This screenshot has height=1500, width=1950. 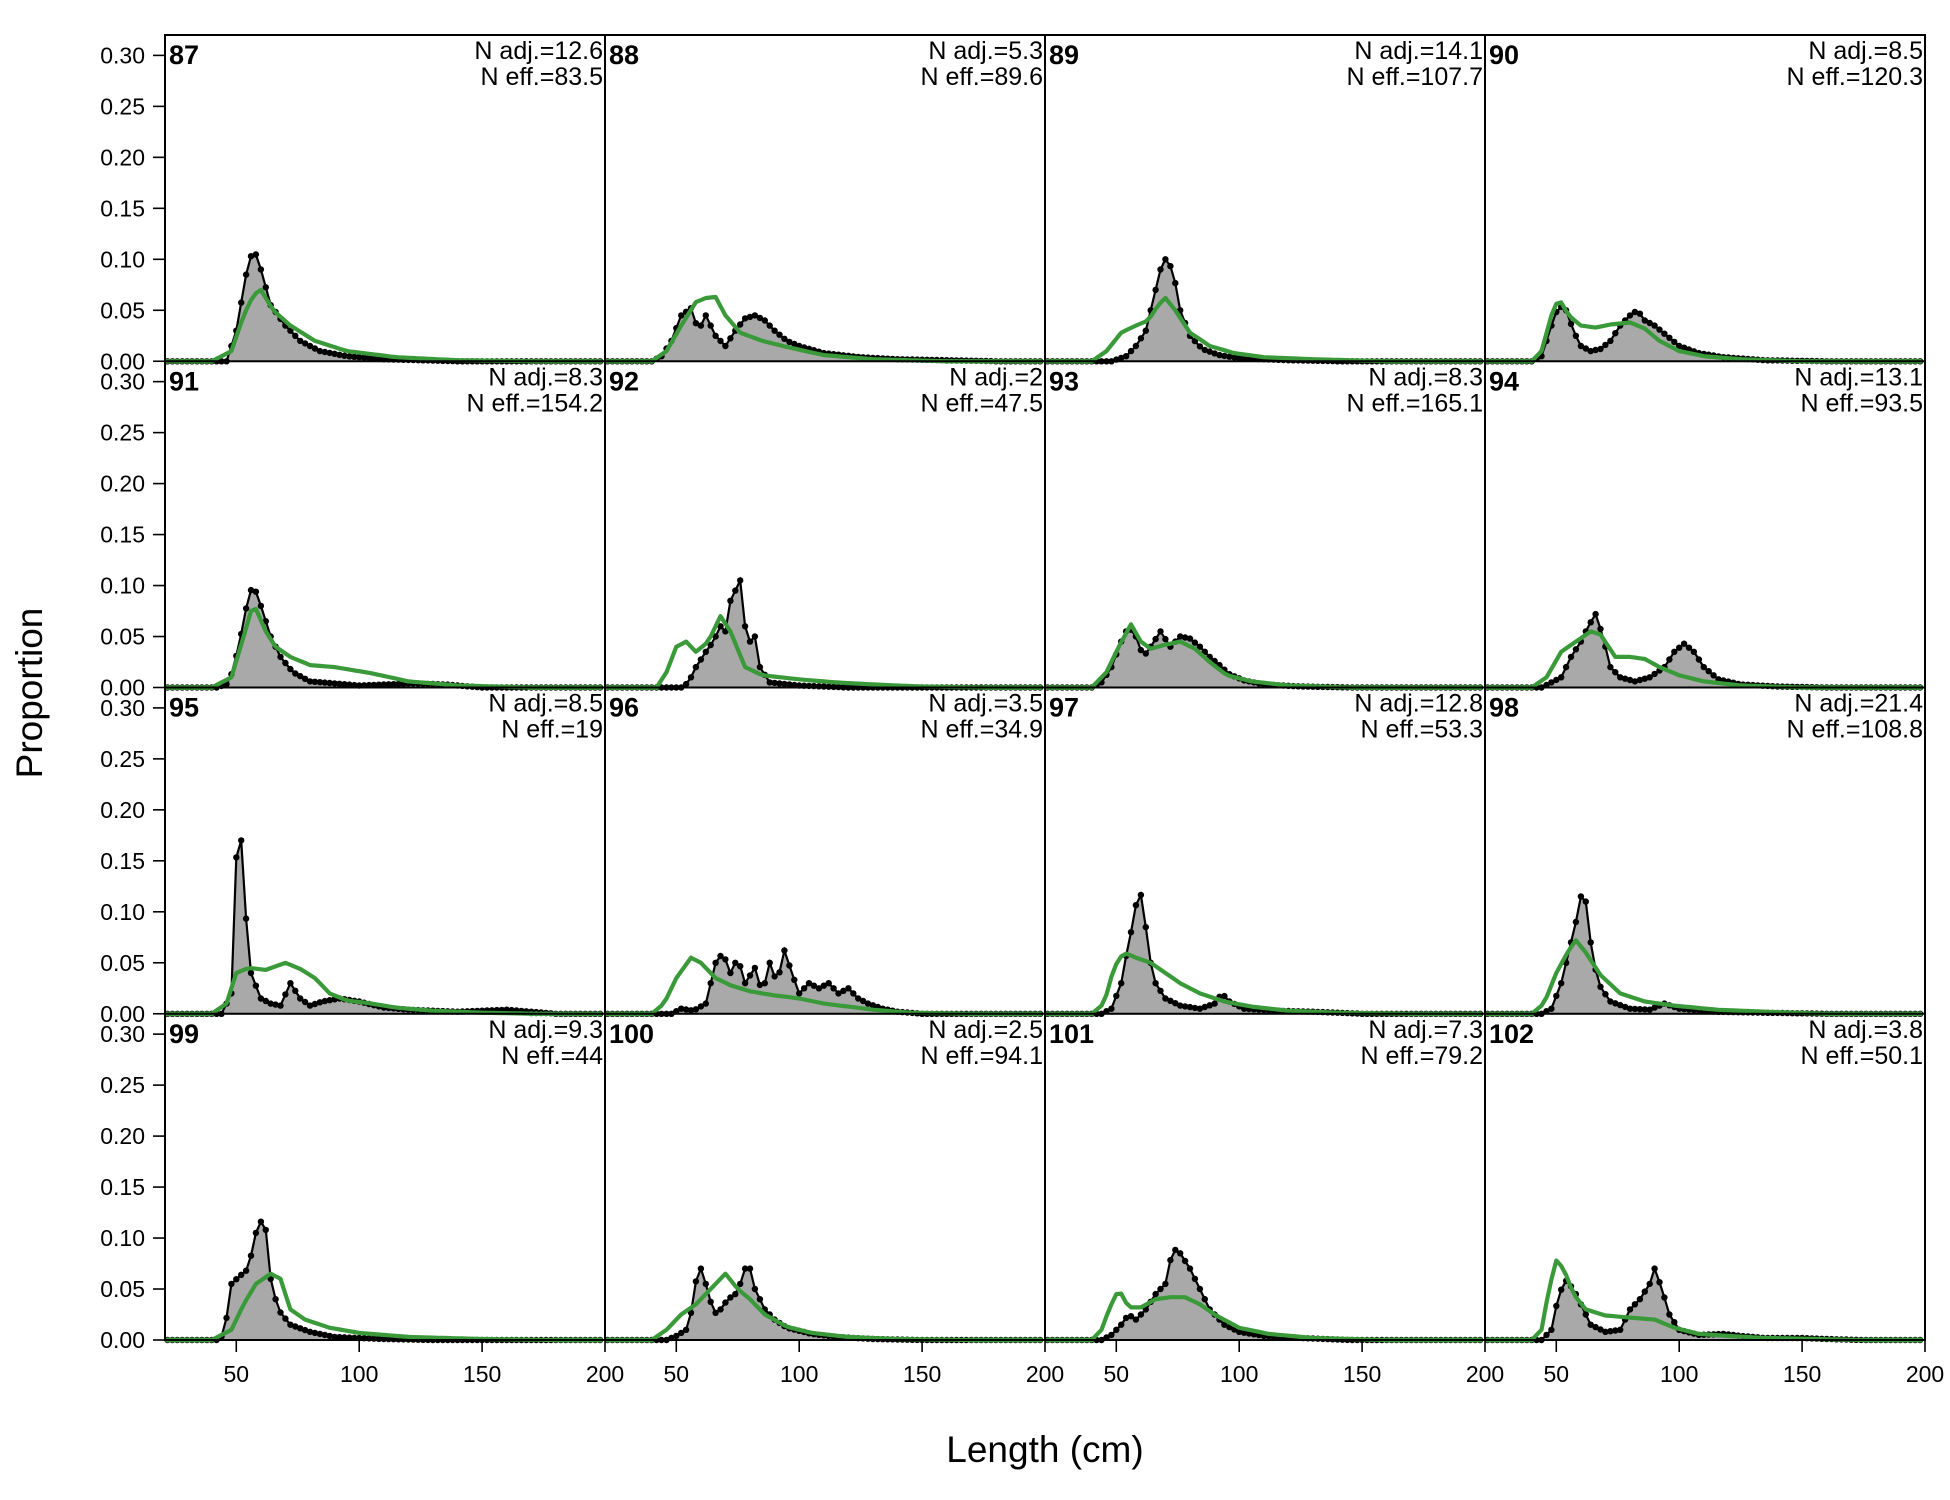 What do you see at coordinates (1264, 201) in the screenshot?
I see `panel-89: 89 N adj.=14.1N eff.=107.7` at bounding box center [1264, 201].